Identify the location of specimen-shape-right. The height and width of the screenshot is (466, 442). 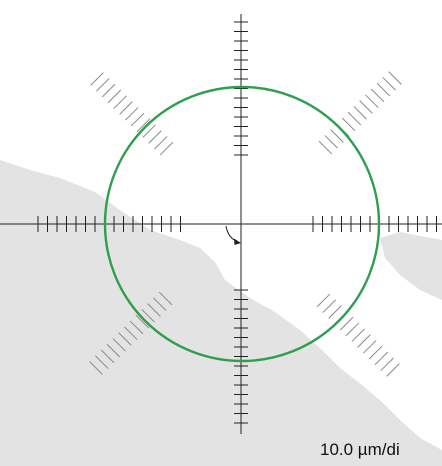
(411, 266).